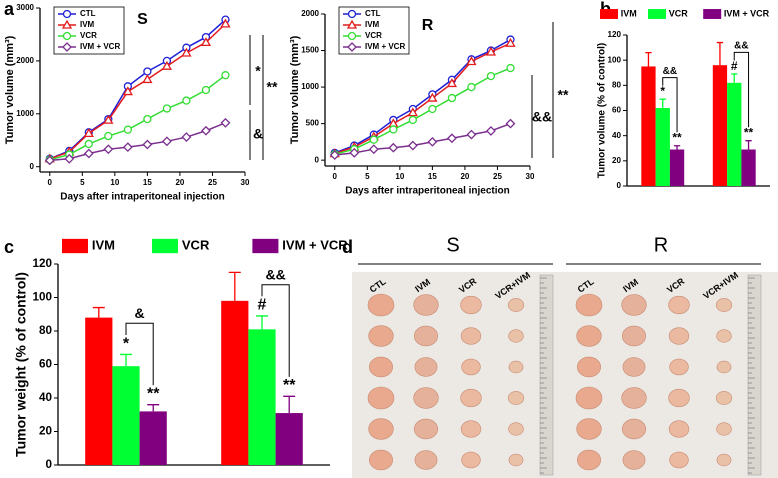 This screenshot has height=478, width=778. What do you see at coordinates (142, 197) in the screenshot?
I see `x-axis-label: Days after intraperitoneal injection` at bounding box center [142, 197].